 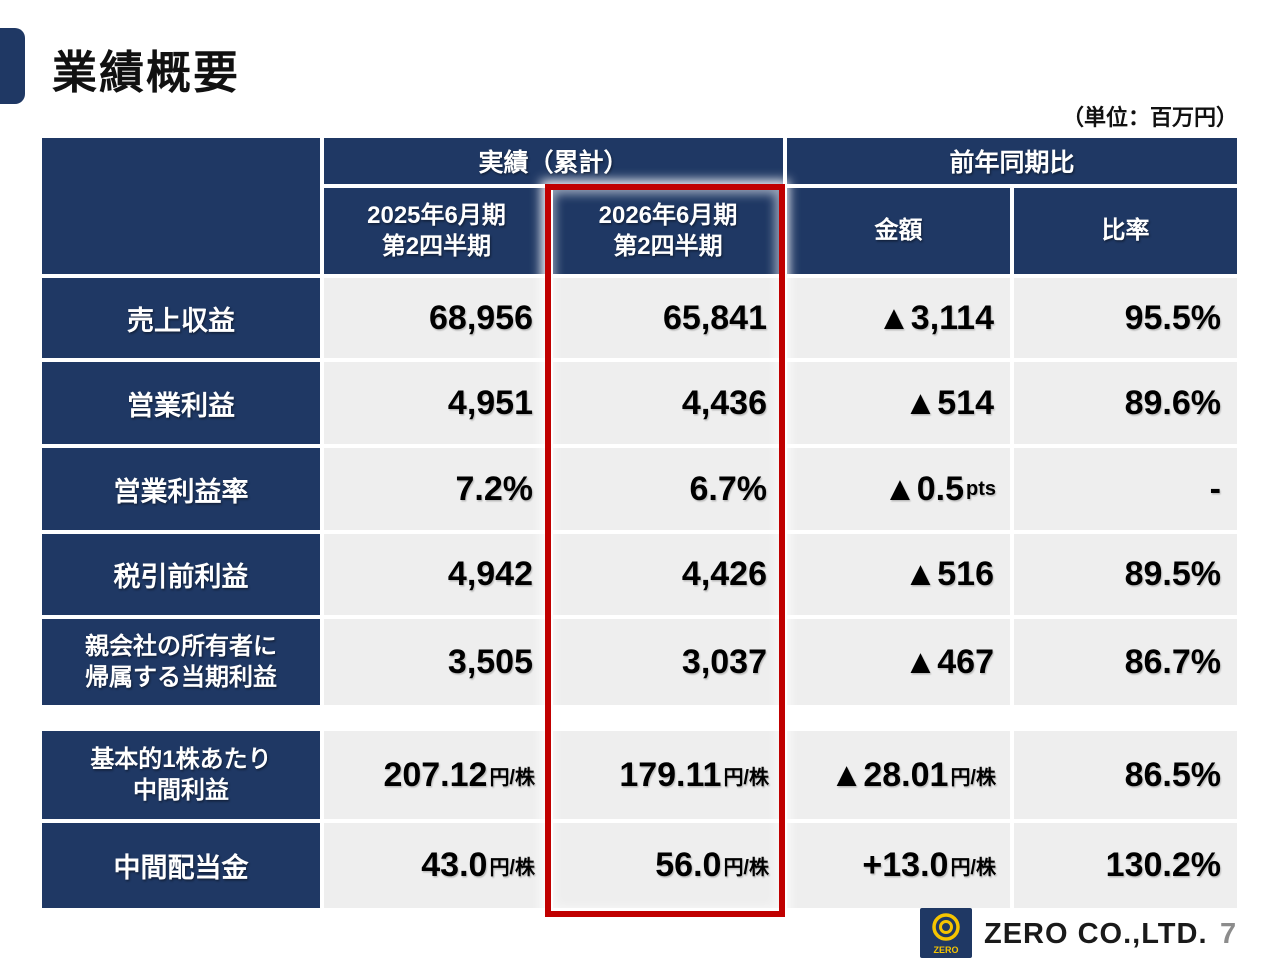 I want to click on row-label: 営業利益, so click(x=181, y=403).